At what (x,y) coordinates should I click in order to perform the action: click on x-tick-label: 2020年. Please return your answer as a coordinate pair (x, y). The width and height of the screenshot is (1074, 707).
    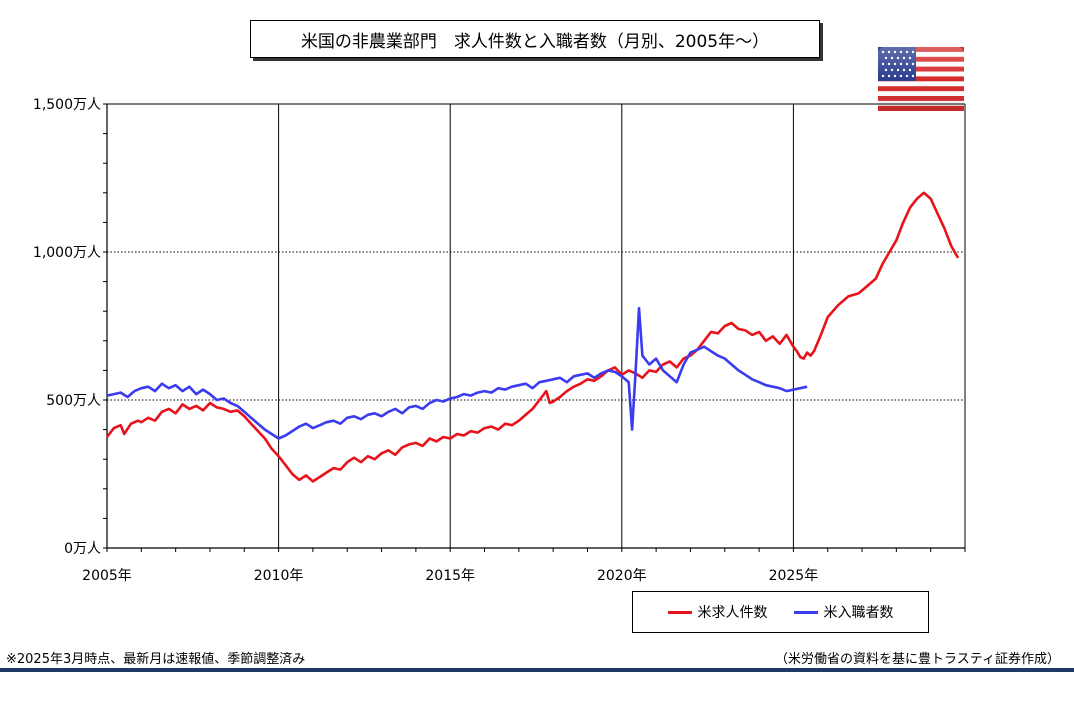
    Looking at the image, I should click on (622, 576).